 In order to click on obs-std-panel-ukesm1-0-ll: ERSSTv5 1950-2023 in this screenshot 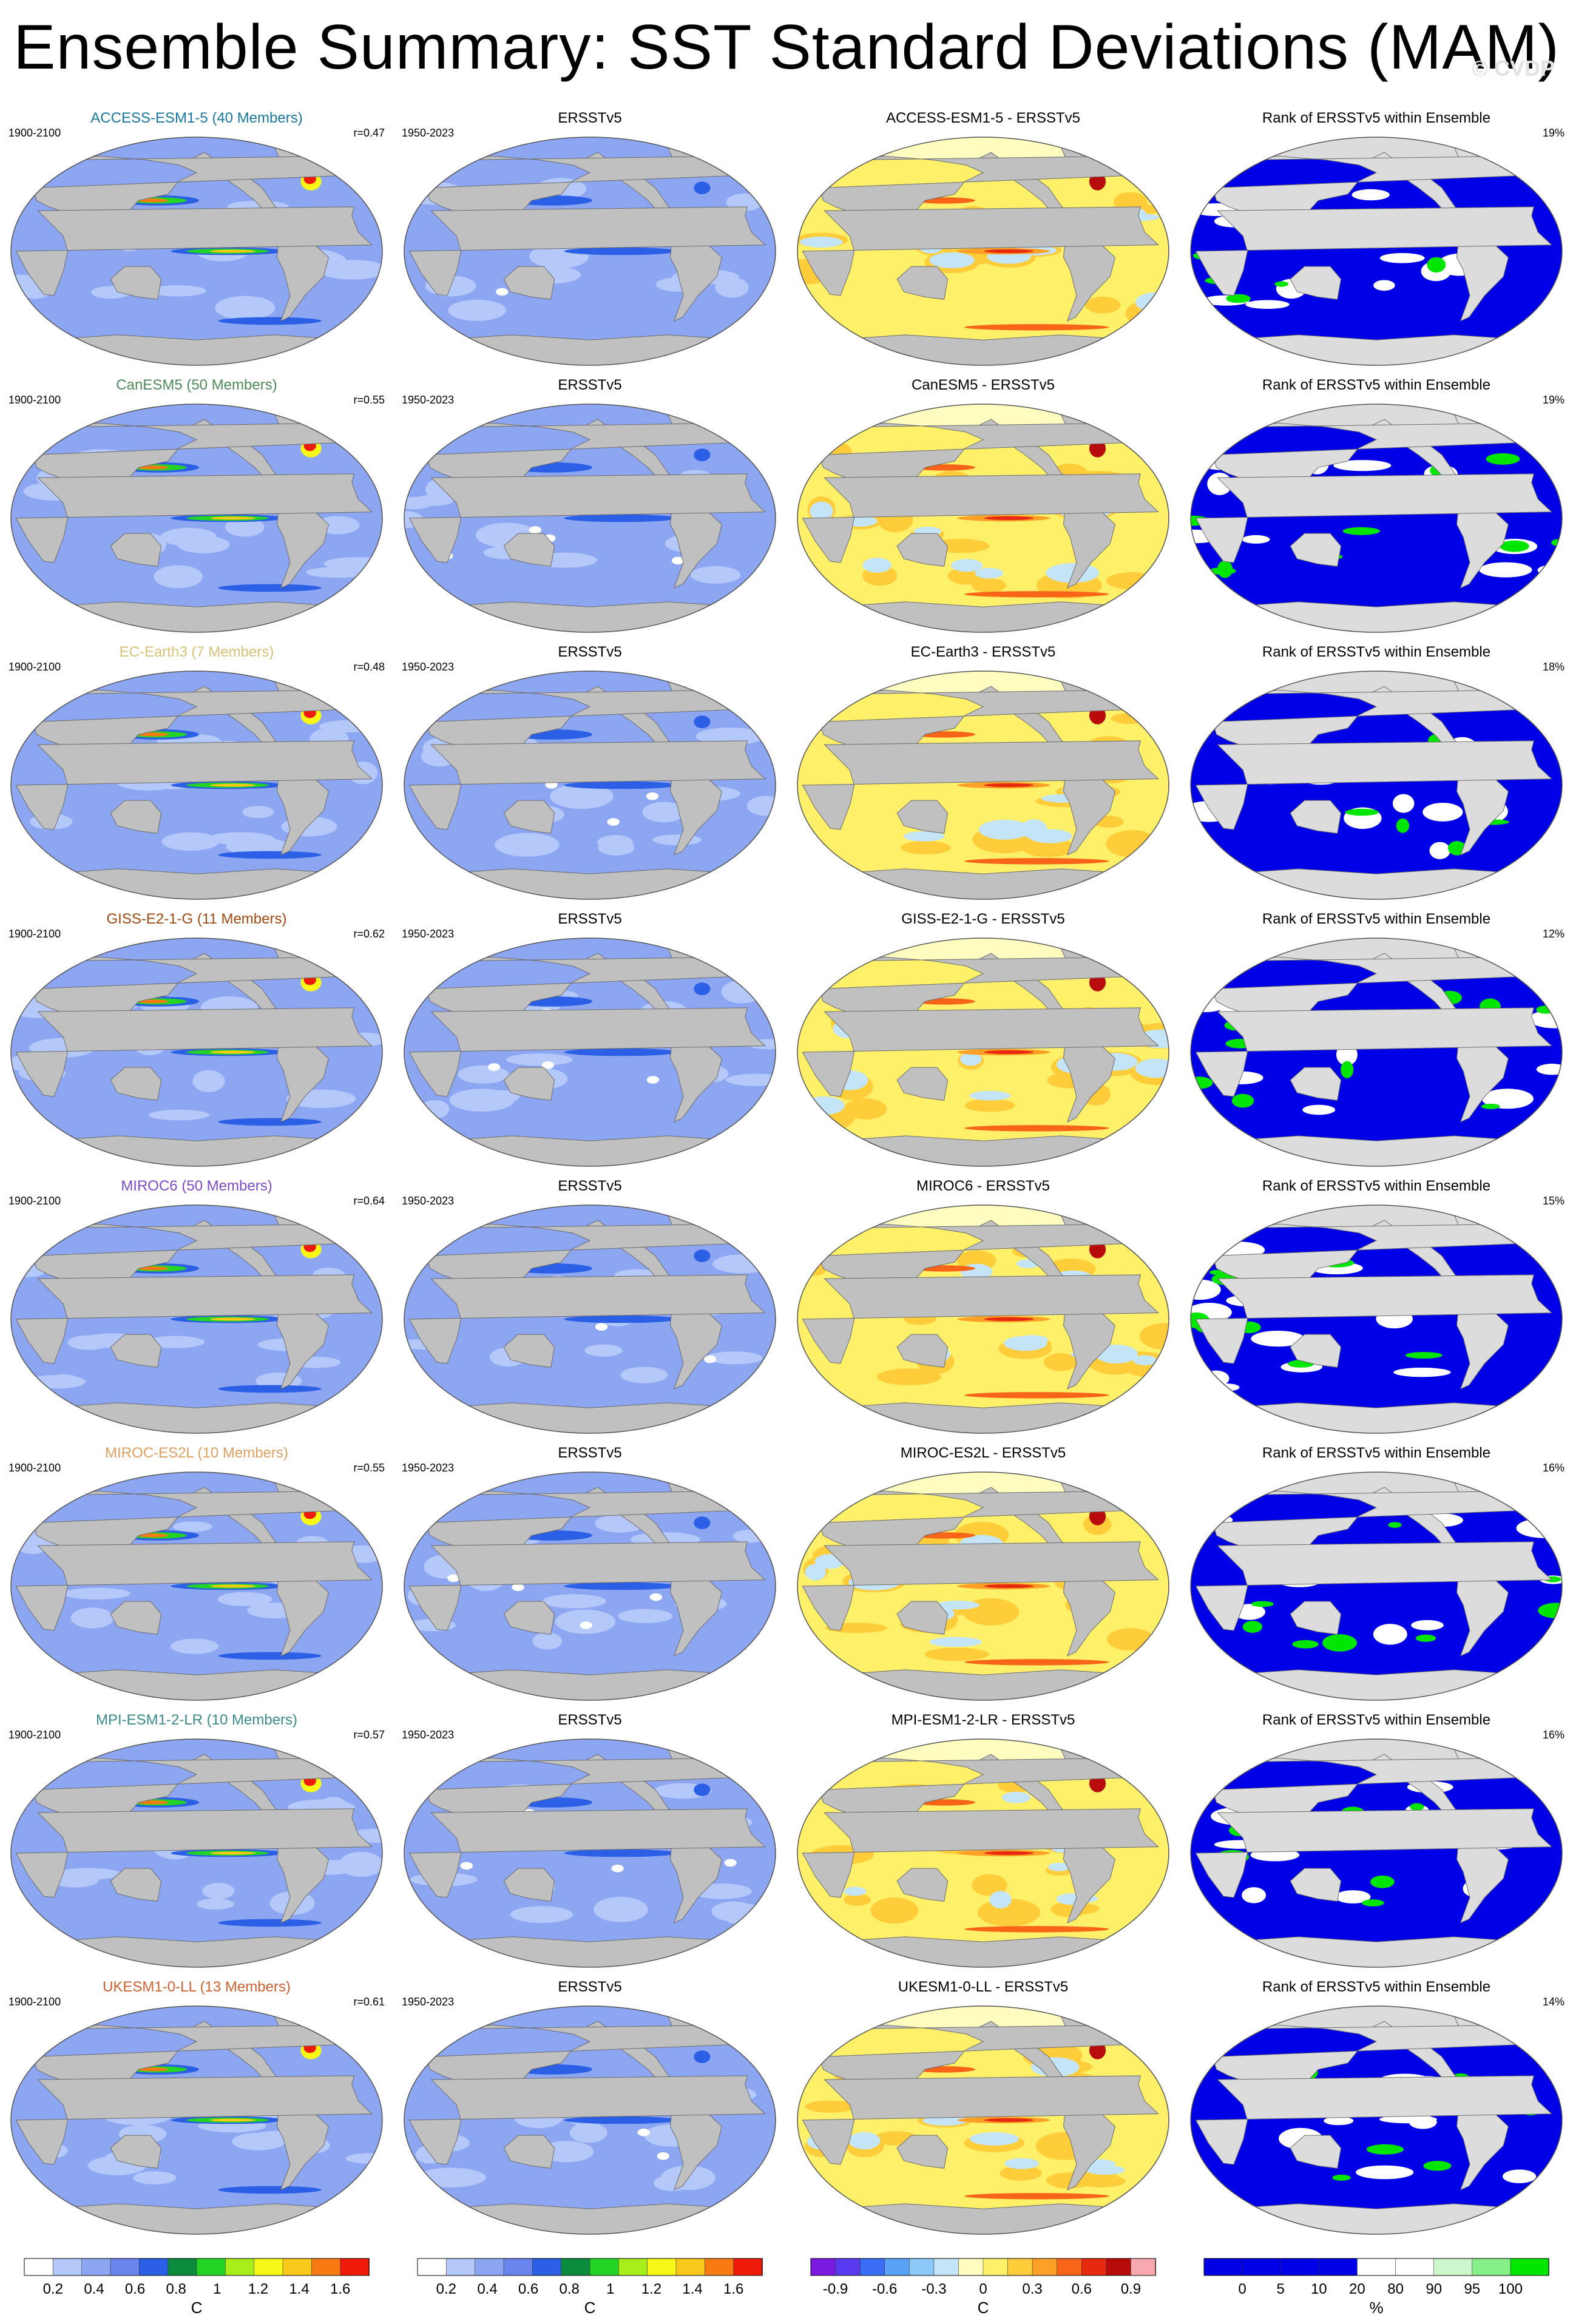, I will do `click(589, 2105)`.